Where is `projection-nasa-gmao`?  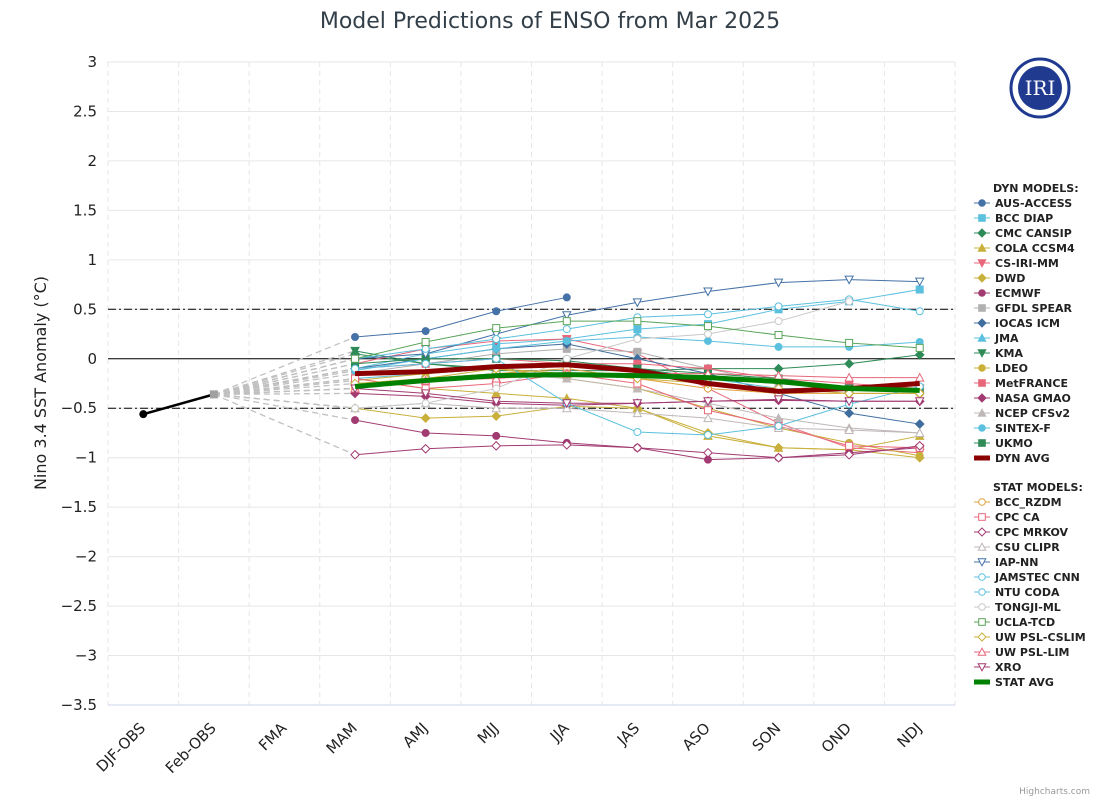 projection-nasa-gmao is located at coordinates (284, 394).